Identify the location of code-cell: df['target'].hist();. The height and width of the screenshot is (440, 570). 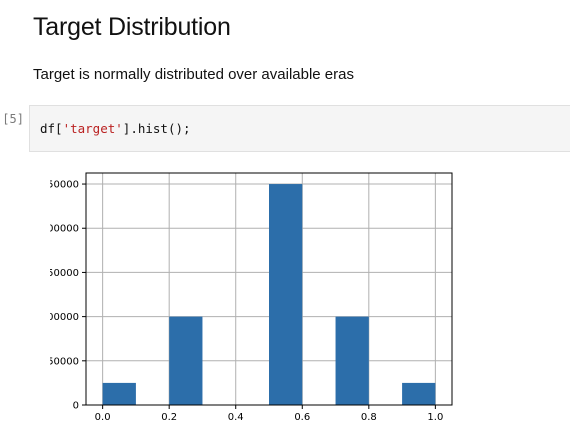
(299, 128).